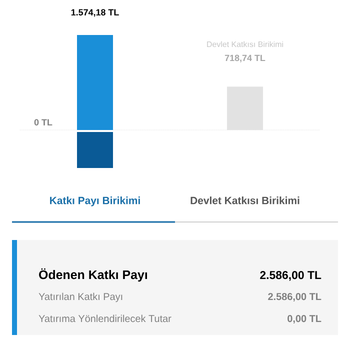  Describe the element at coordinates (95, 201) in the screenshot. I see `x-tick-label: Katkı Payı Birikimi` at that location.